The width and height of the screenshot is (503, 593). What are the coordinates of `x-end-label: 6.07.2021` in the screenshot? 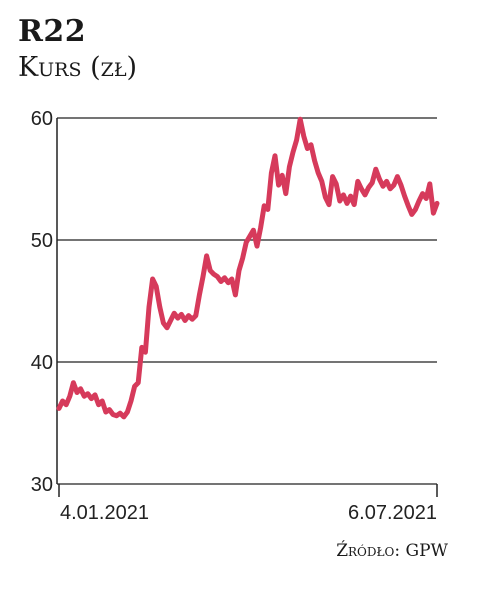 It's located at (392, 513).